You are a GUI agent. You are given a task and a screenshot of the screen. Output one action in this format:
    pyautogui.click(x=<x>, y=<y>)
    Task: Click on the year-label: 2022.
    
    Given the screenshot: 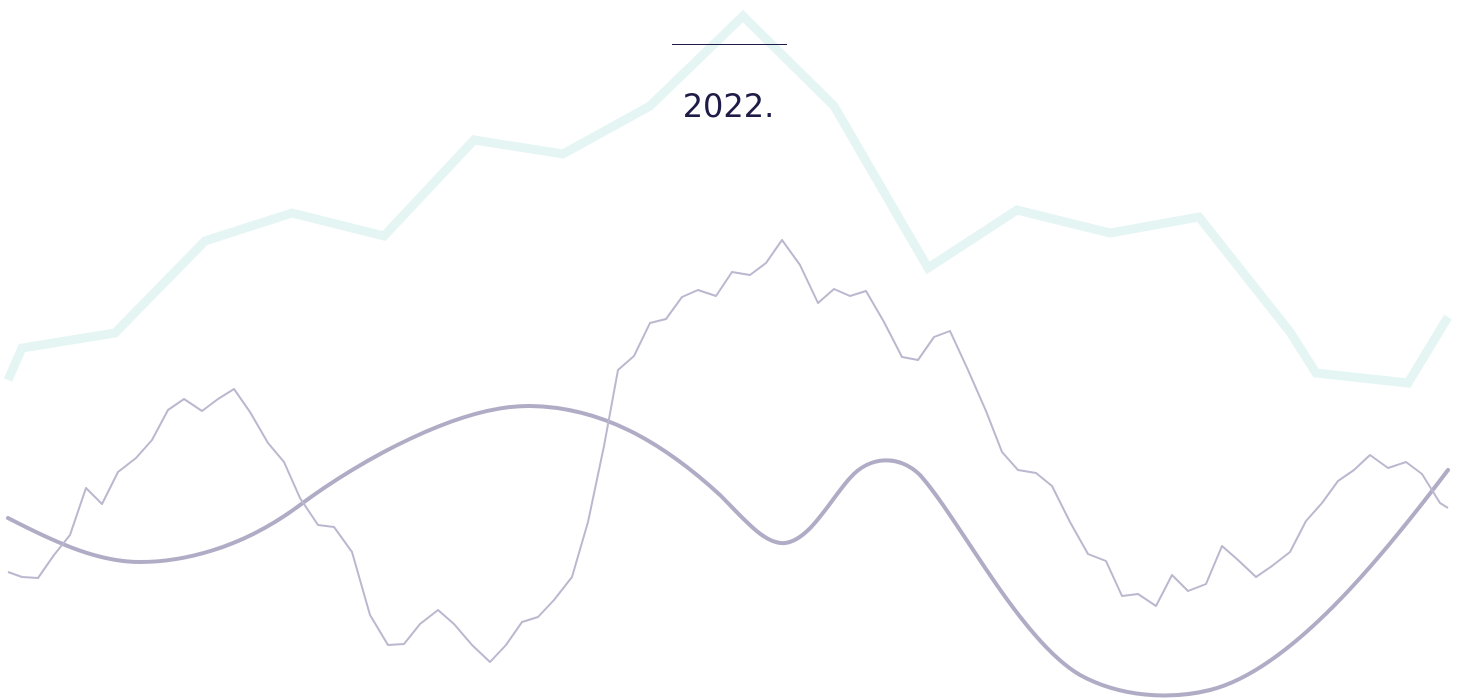 What is the action you would take?
    pyautogui.click(x=728, y=106)
    